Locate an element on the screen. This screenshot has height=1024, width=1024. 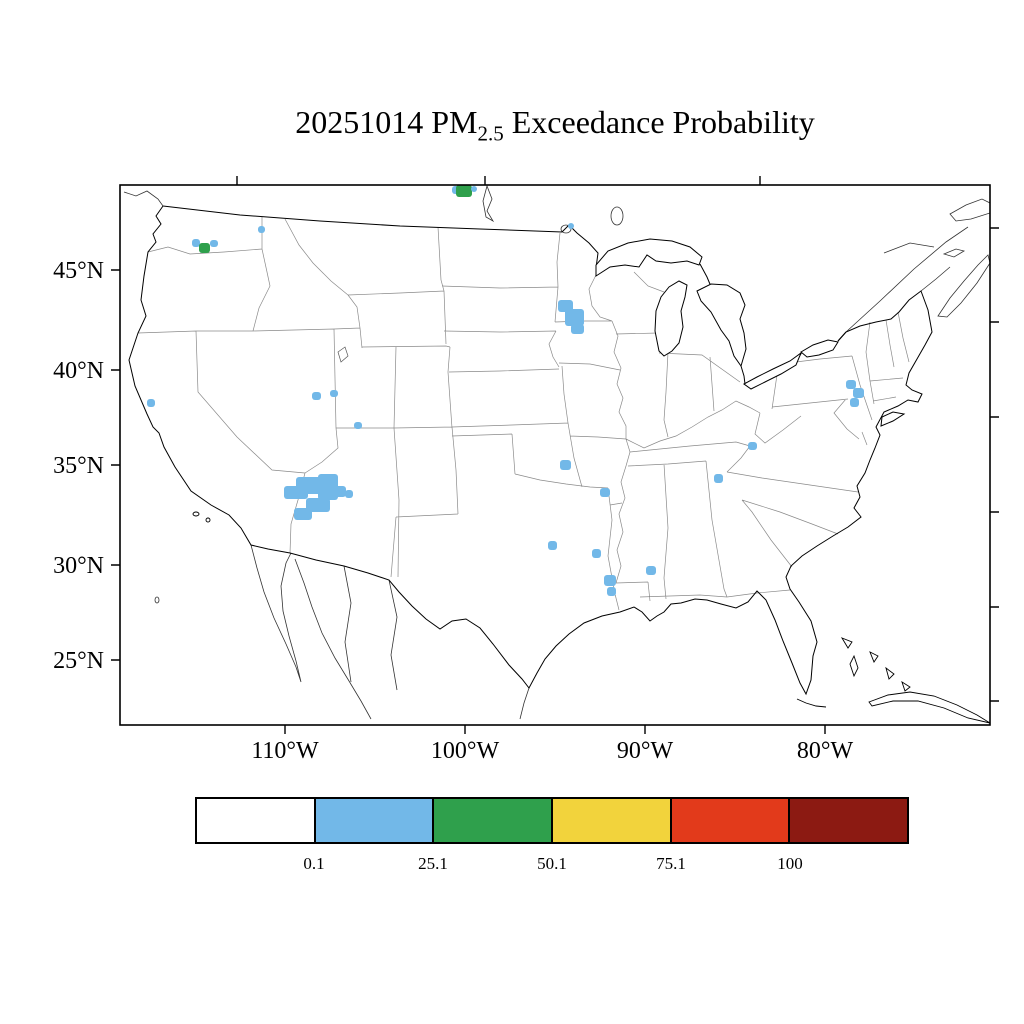
probability-patch-new-jersey is located at coordinates (858, 393).